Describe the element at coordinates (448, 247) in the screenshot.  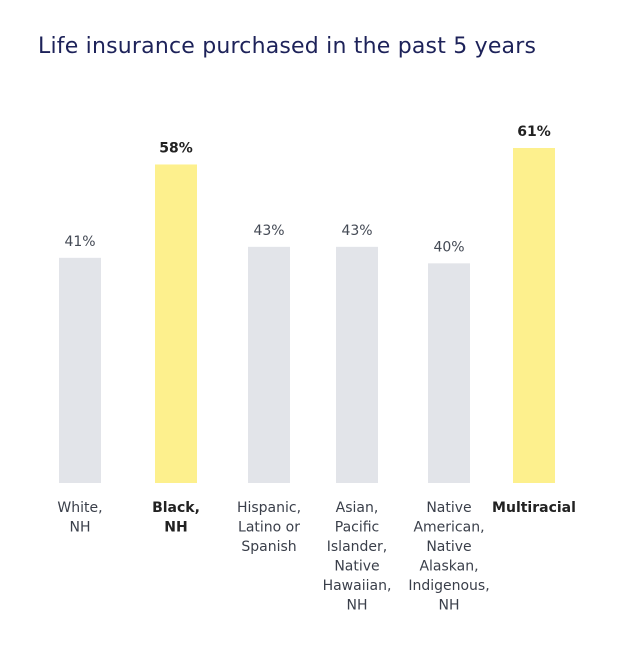
I see `bar-value-label-4: 40%` at that location.